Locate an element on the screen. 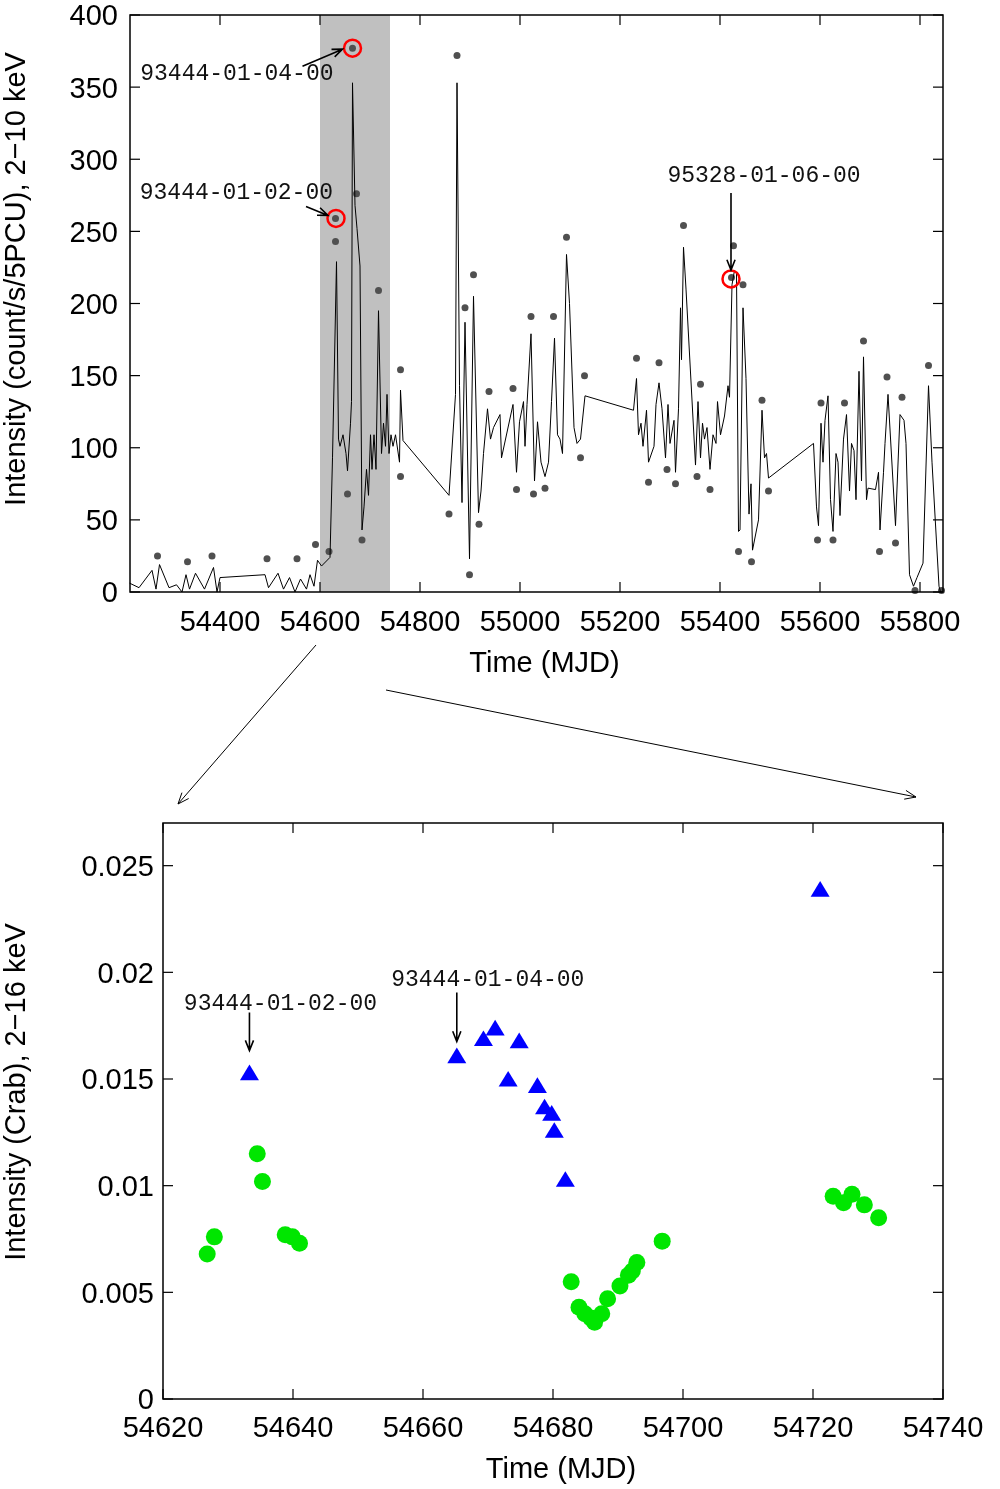  y-tick-label: 100 is located at coordinates (93, 448).